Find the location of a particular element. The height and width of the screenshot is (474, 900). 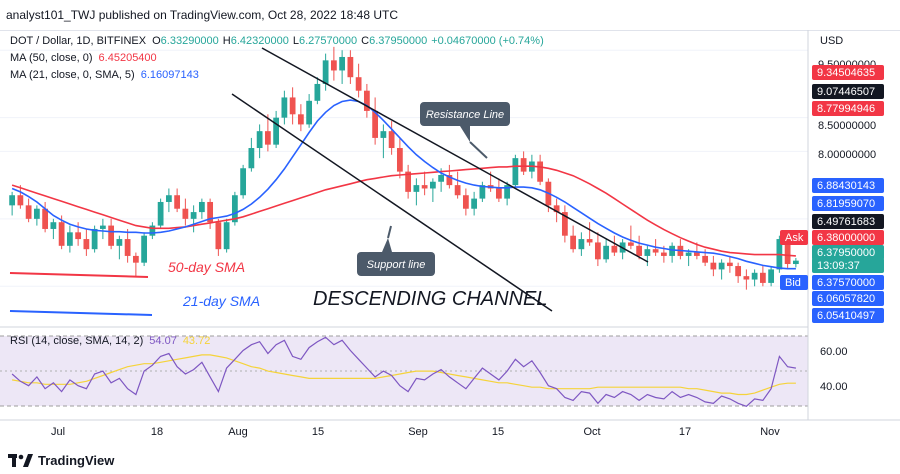

time-axis: Jul 18 Aug 15 Sep 15 Oct 17 Nov is located at coordinates (415, 432).